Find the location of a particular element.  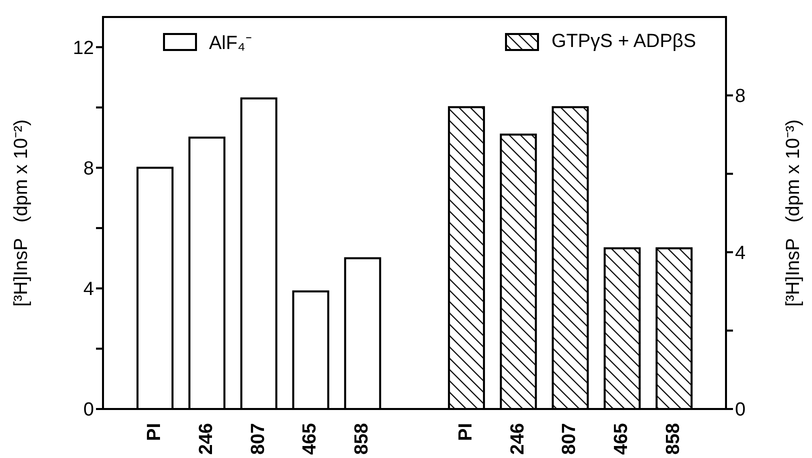

y2-tick-label: 4 is located at coordinates (740, 253).